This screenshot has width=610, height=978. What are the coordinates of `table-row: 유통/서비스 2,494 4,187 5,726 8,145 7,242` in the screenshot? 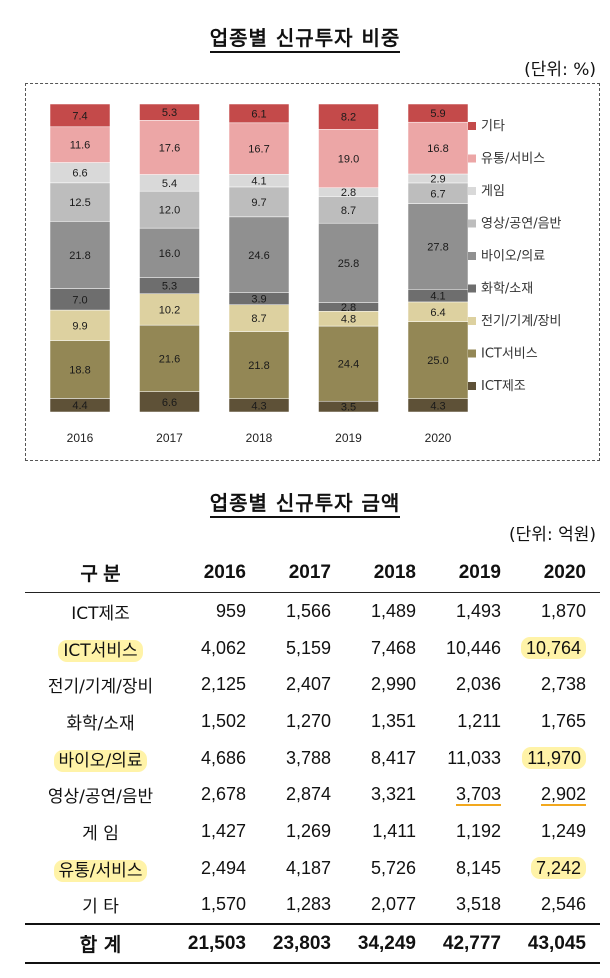 It's located at (312, 868).